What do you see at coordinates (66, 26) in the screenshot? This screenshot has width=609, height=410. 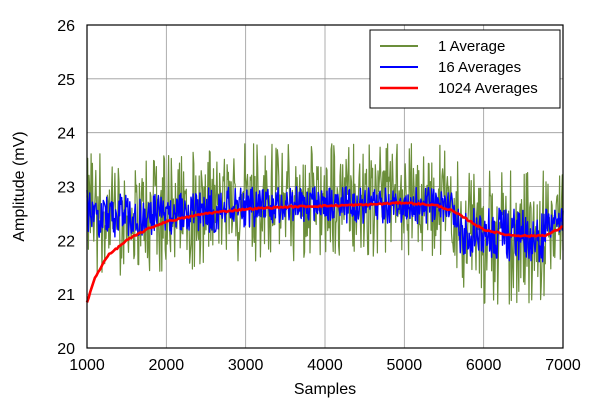 I see `y-tick-label: 26` at bounding box center [66, 26].